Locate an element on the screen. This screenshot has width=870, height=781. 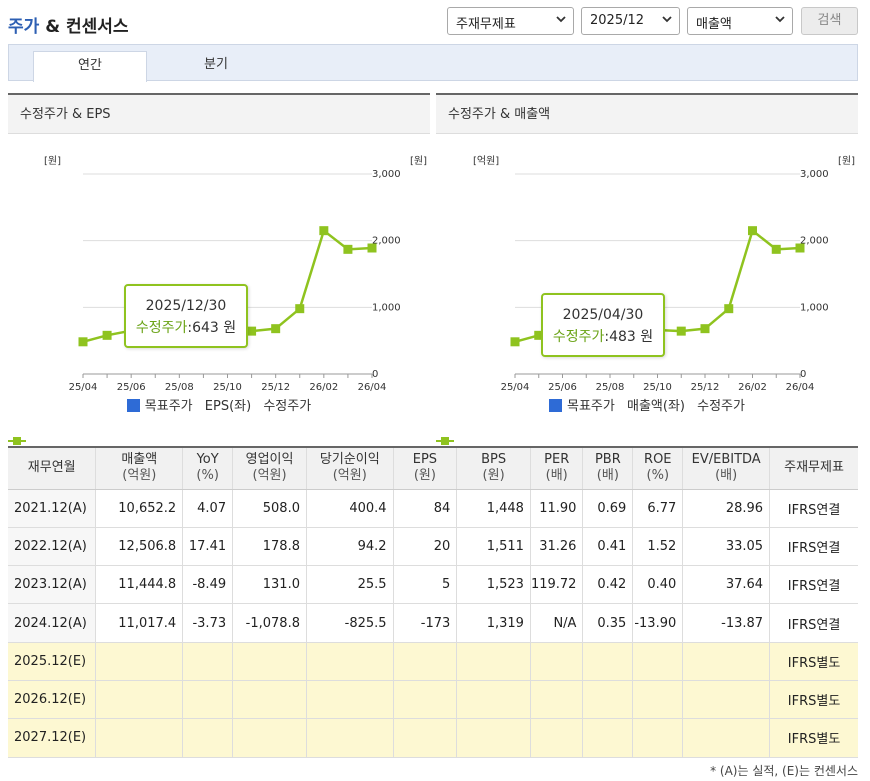
column-header-label: ROE is located at coordinates (658, 460).